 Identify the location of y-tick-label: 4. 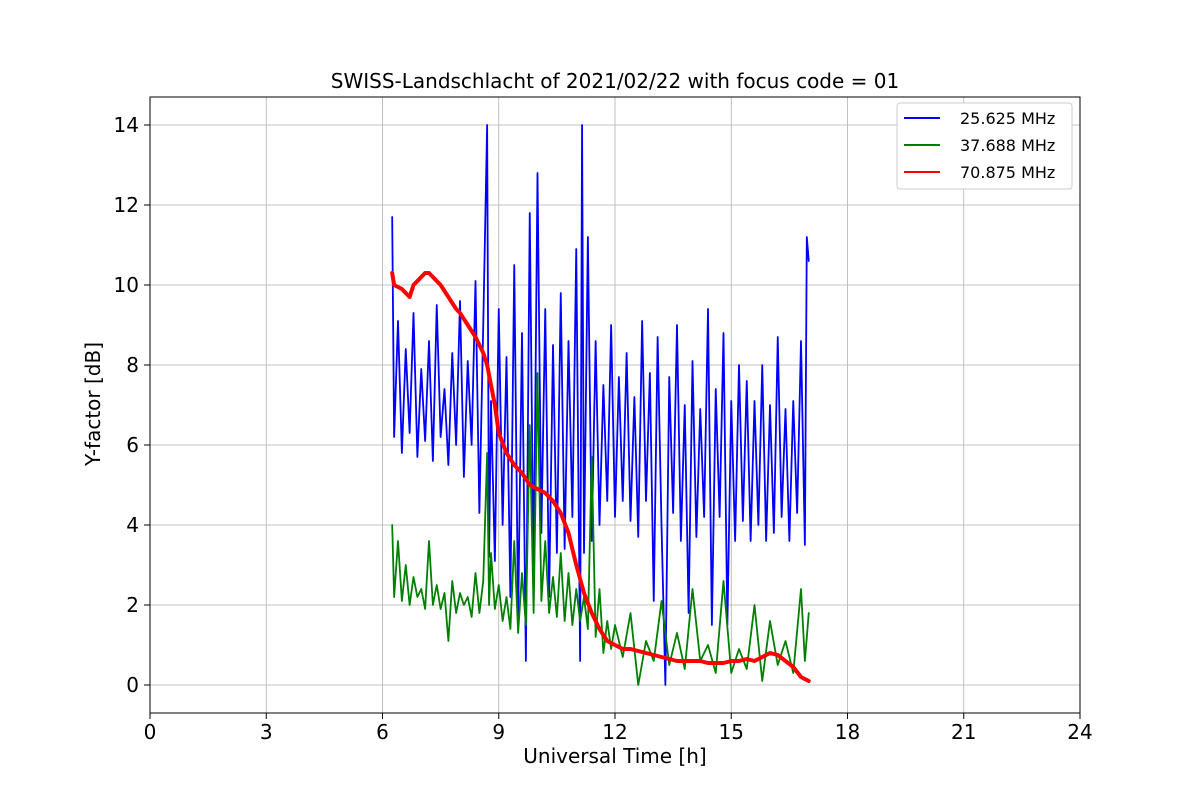
(132, 525).